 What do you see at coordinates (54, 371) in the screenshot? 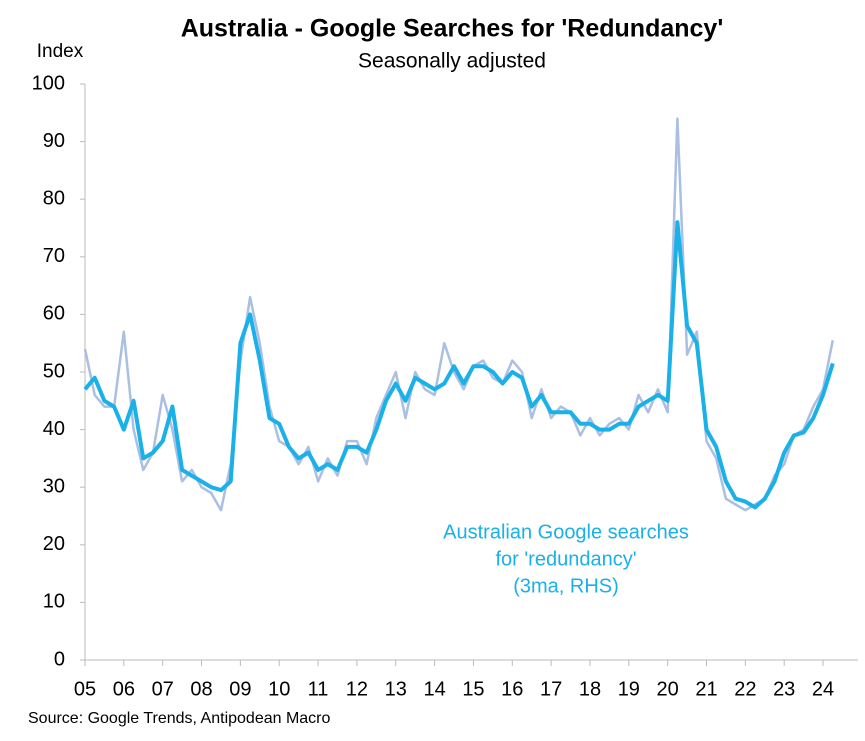
I see `y-tick-label: 50` at bounding box center [54, 371].